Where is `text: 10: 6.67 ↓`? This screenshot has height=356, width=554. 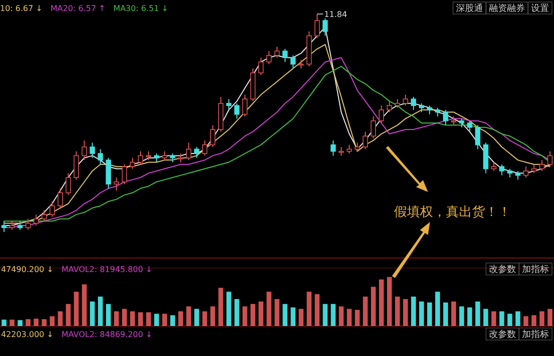
text: 10: 6.67 ↓ is located at coordinates (21, 8).